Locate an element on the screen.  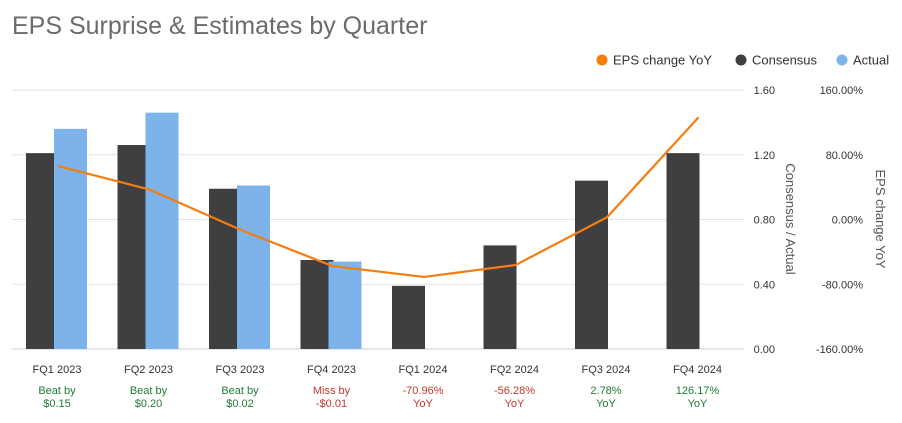
annotation-miss: Miss by is located at coordinates (332, 391).